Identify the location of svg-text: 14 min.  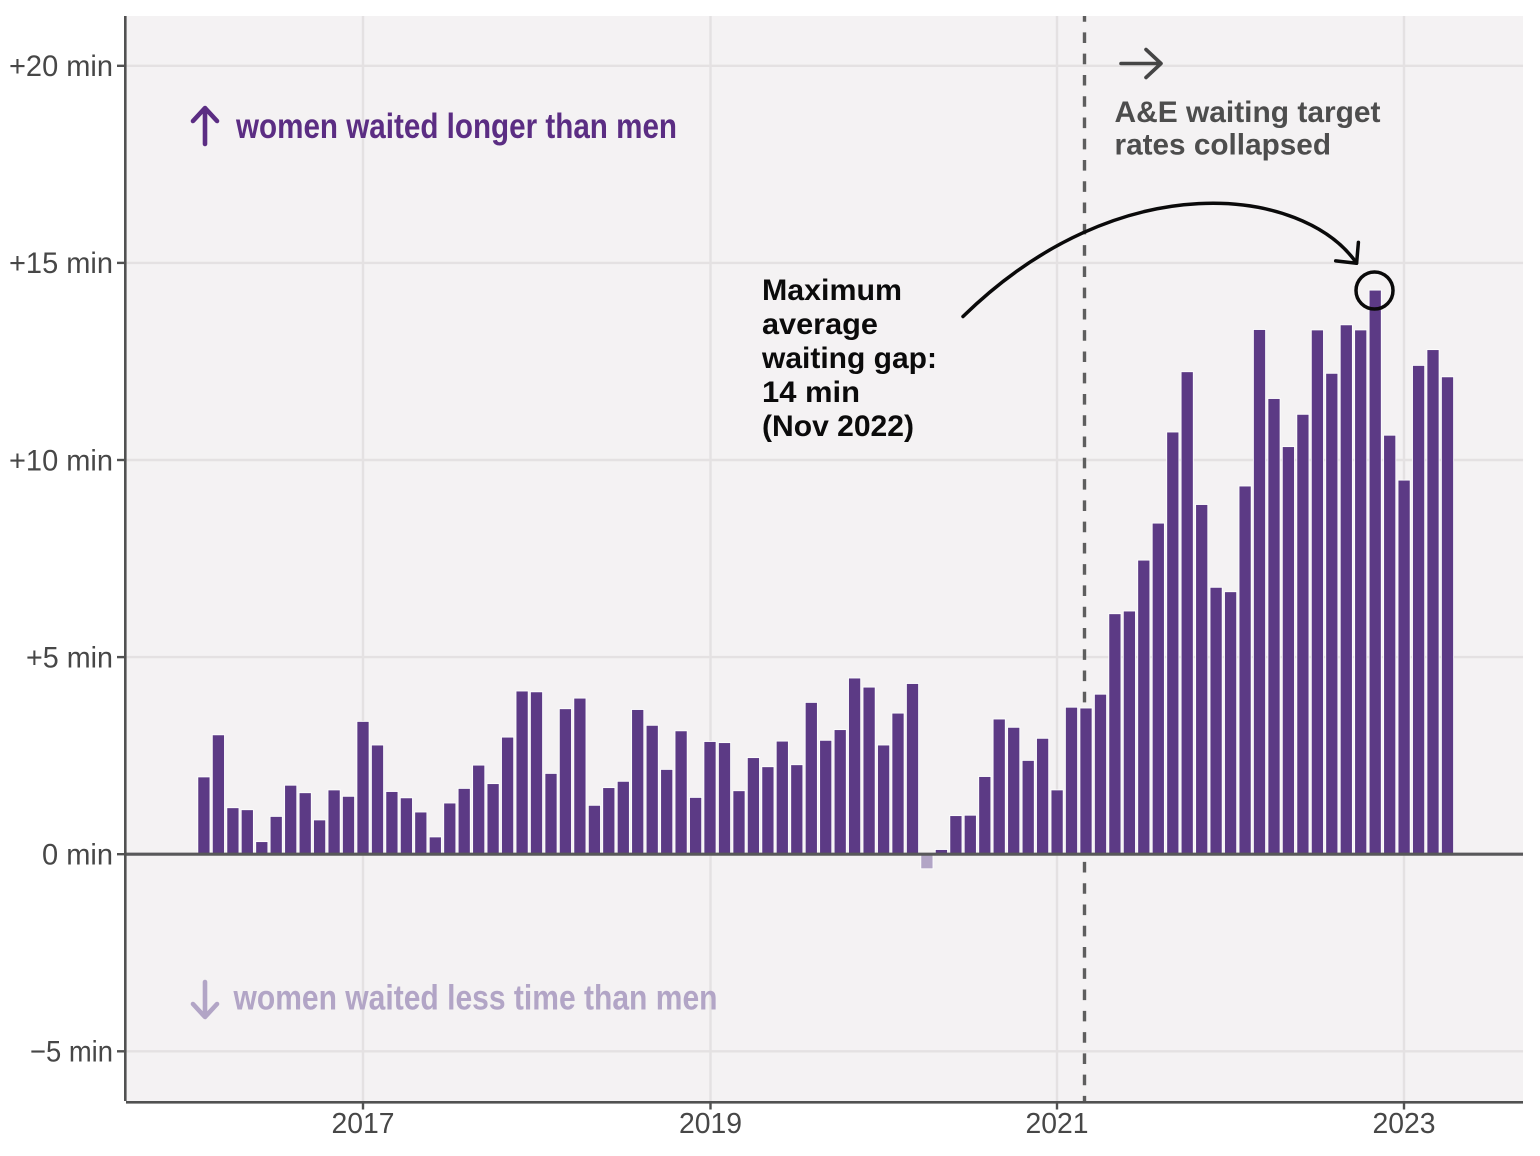
(811, 392).